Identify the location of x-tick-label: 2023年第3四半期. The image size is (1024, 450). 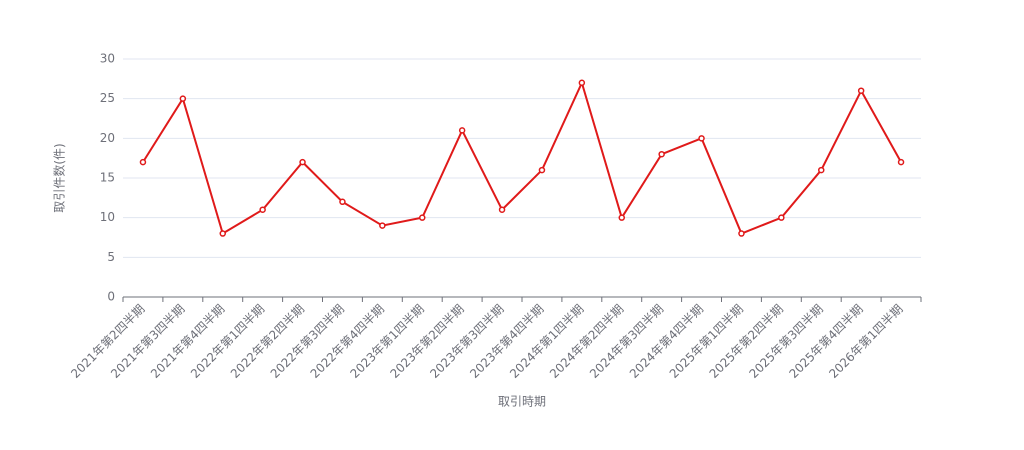
(466, 341).